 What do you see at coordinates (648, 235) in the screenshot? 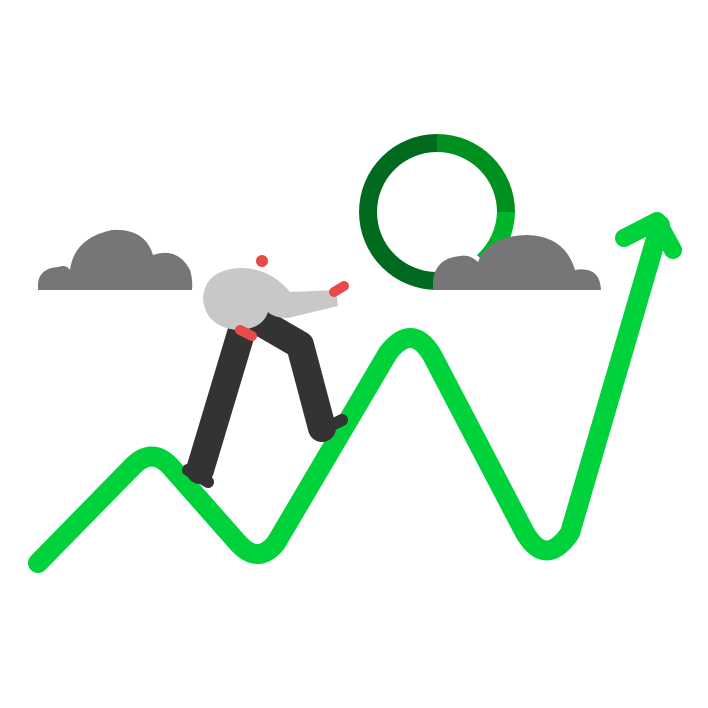
I see `arrow-head` at bounding box center [648, 235].